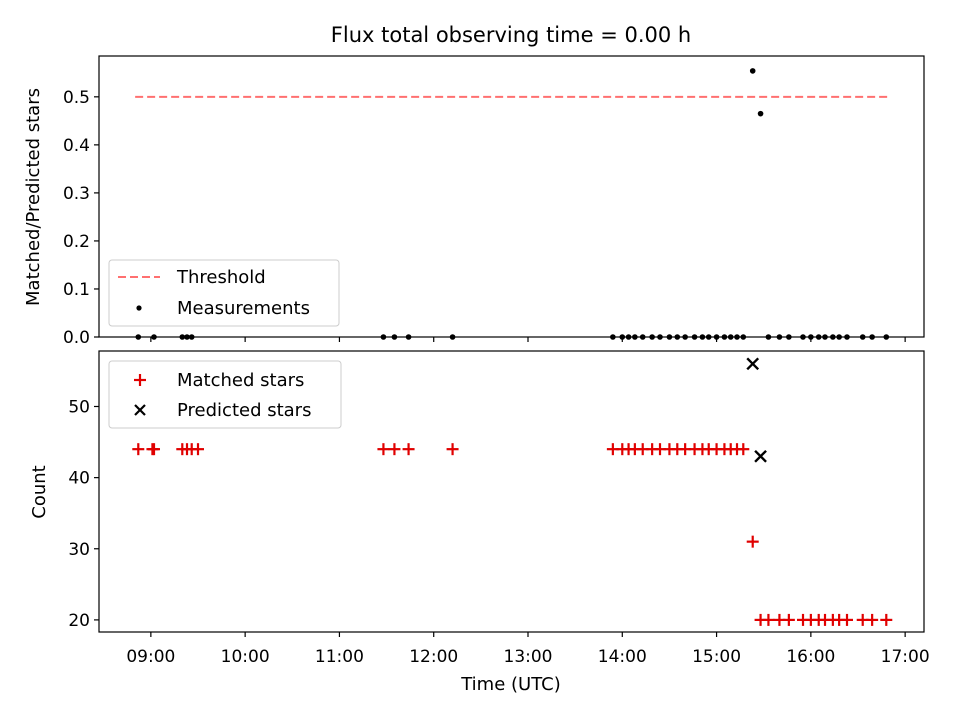  What do you see at coordinates (245, 657) in the screenshot?
I see `x-tick-label: 10:00` at bounding box center [245, 657].